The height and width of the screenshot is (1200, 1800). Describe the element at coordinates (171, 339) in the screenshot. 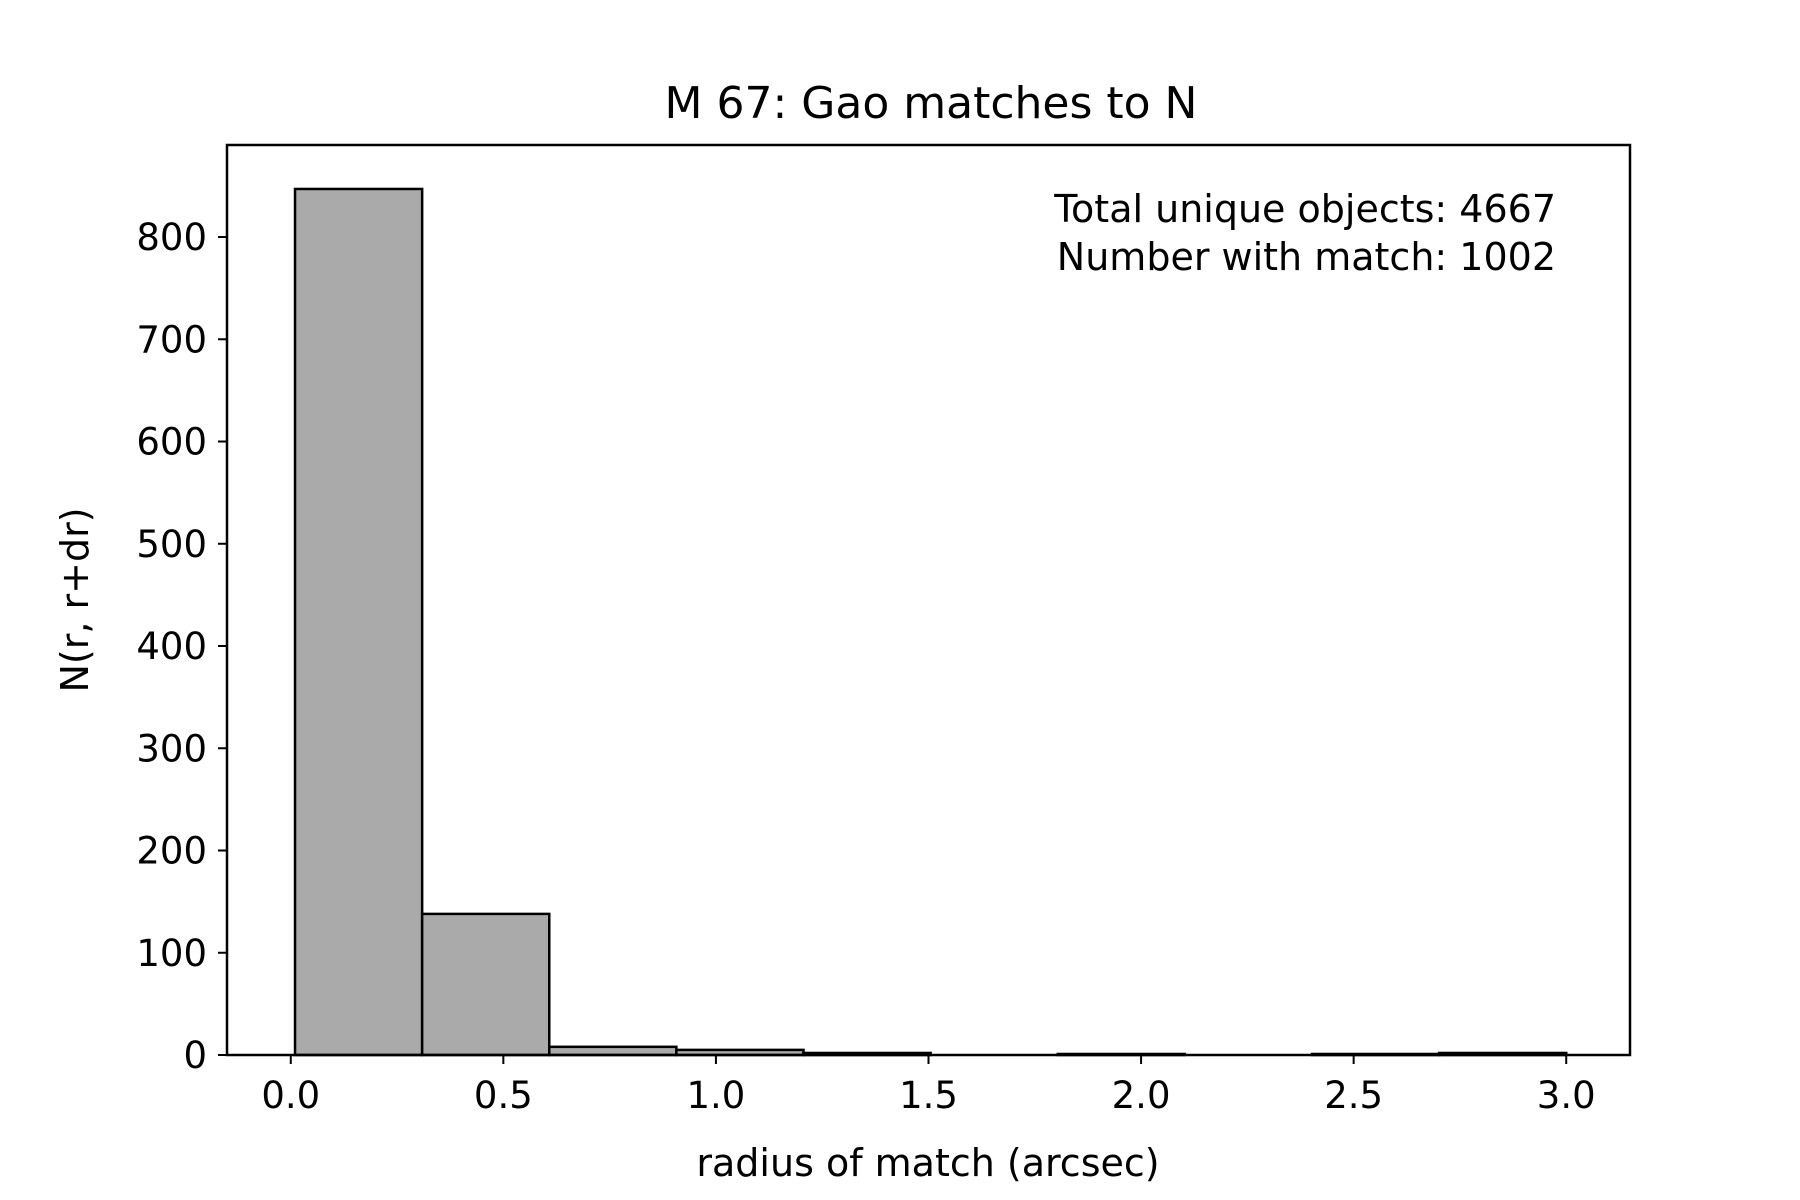

I see `y-tick-label: 700` at that location.